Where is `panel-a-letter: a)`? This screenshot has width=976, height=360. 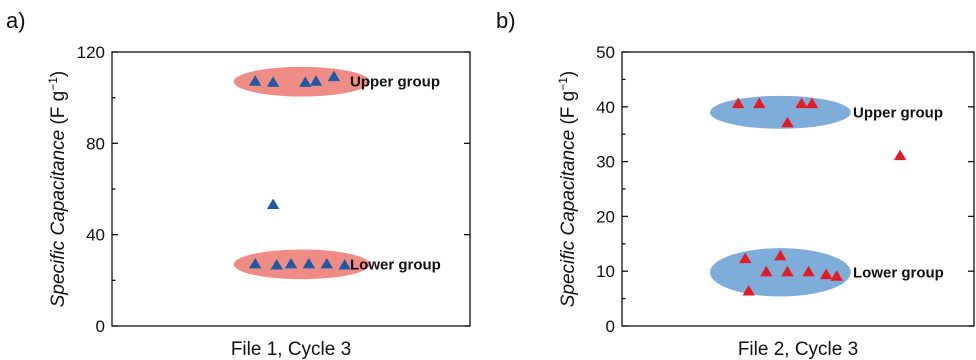 panel-a-letter: a) is located at coordinates (16, 20).